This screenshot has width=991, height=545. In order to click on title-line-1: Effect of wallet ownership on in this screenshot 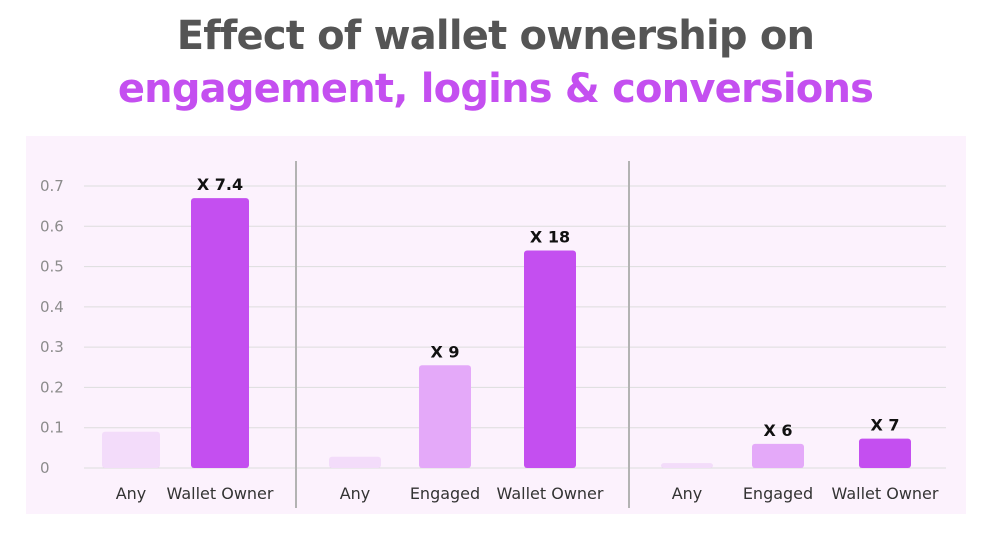, I will do `click(495, 36)`.